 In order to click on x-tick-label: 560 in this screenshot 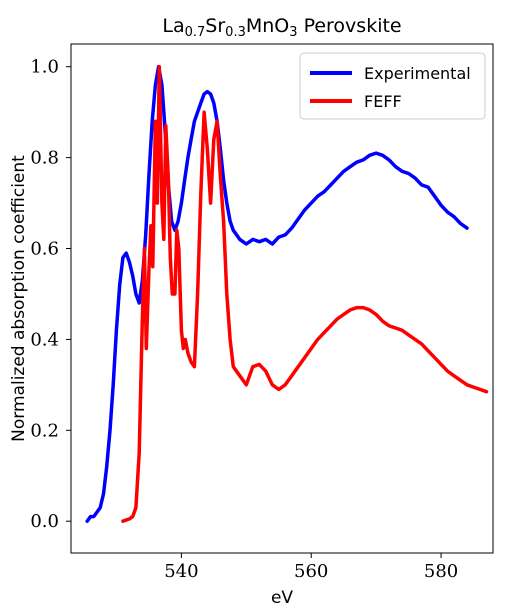, I will do `click(311, 571)`.